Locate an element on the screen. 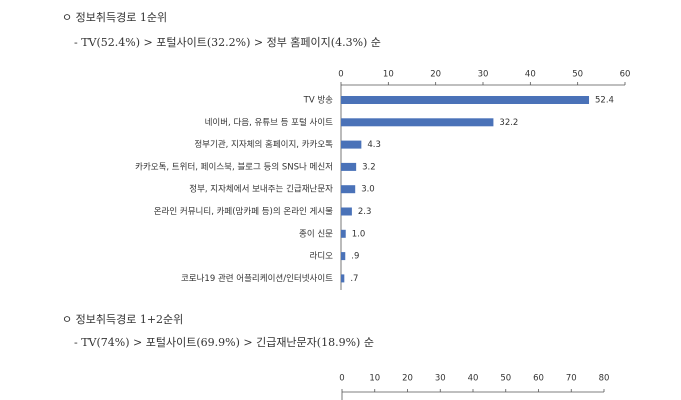  value-label: 3.2 is located at coordinates (369, 167).